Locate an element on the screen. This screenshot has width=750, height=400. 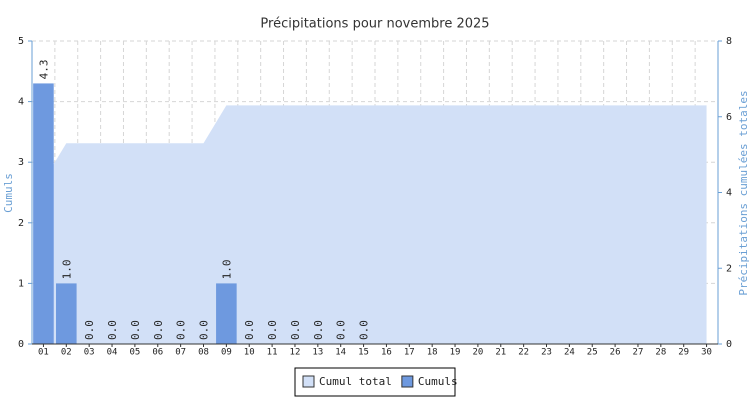
y-tick-label: 0 is located at coordinates (21, 344).